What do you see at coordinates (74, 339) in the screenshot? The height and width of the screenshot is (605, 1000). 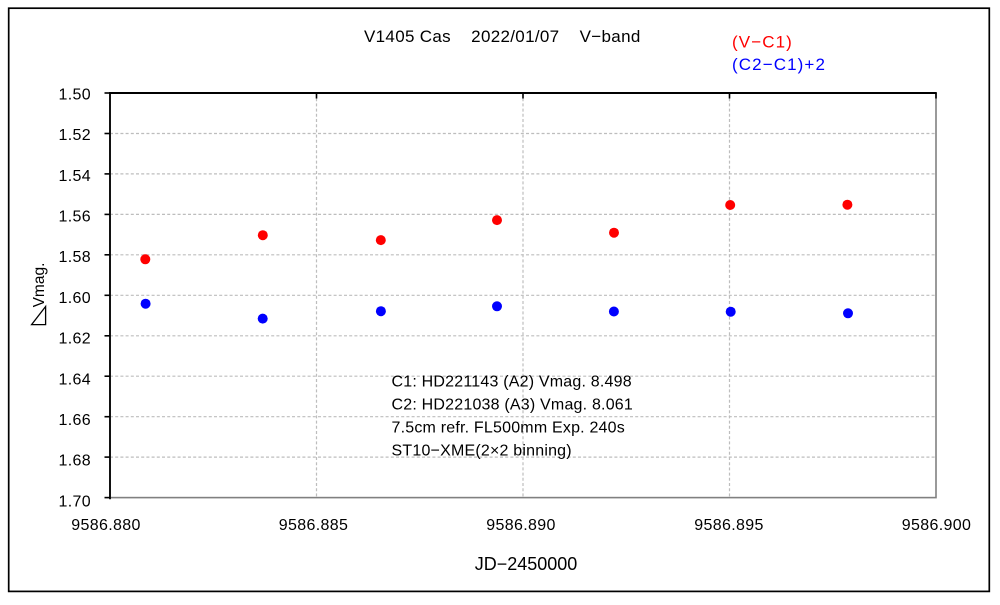 I see `svg-text: 1.62` at bounding box center [74, 339].